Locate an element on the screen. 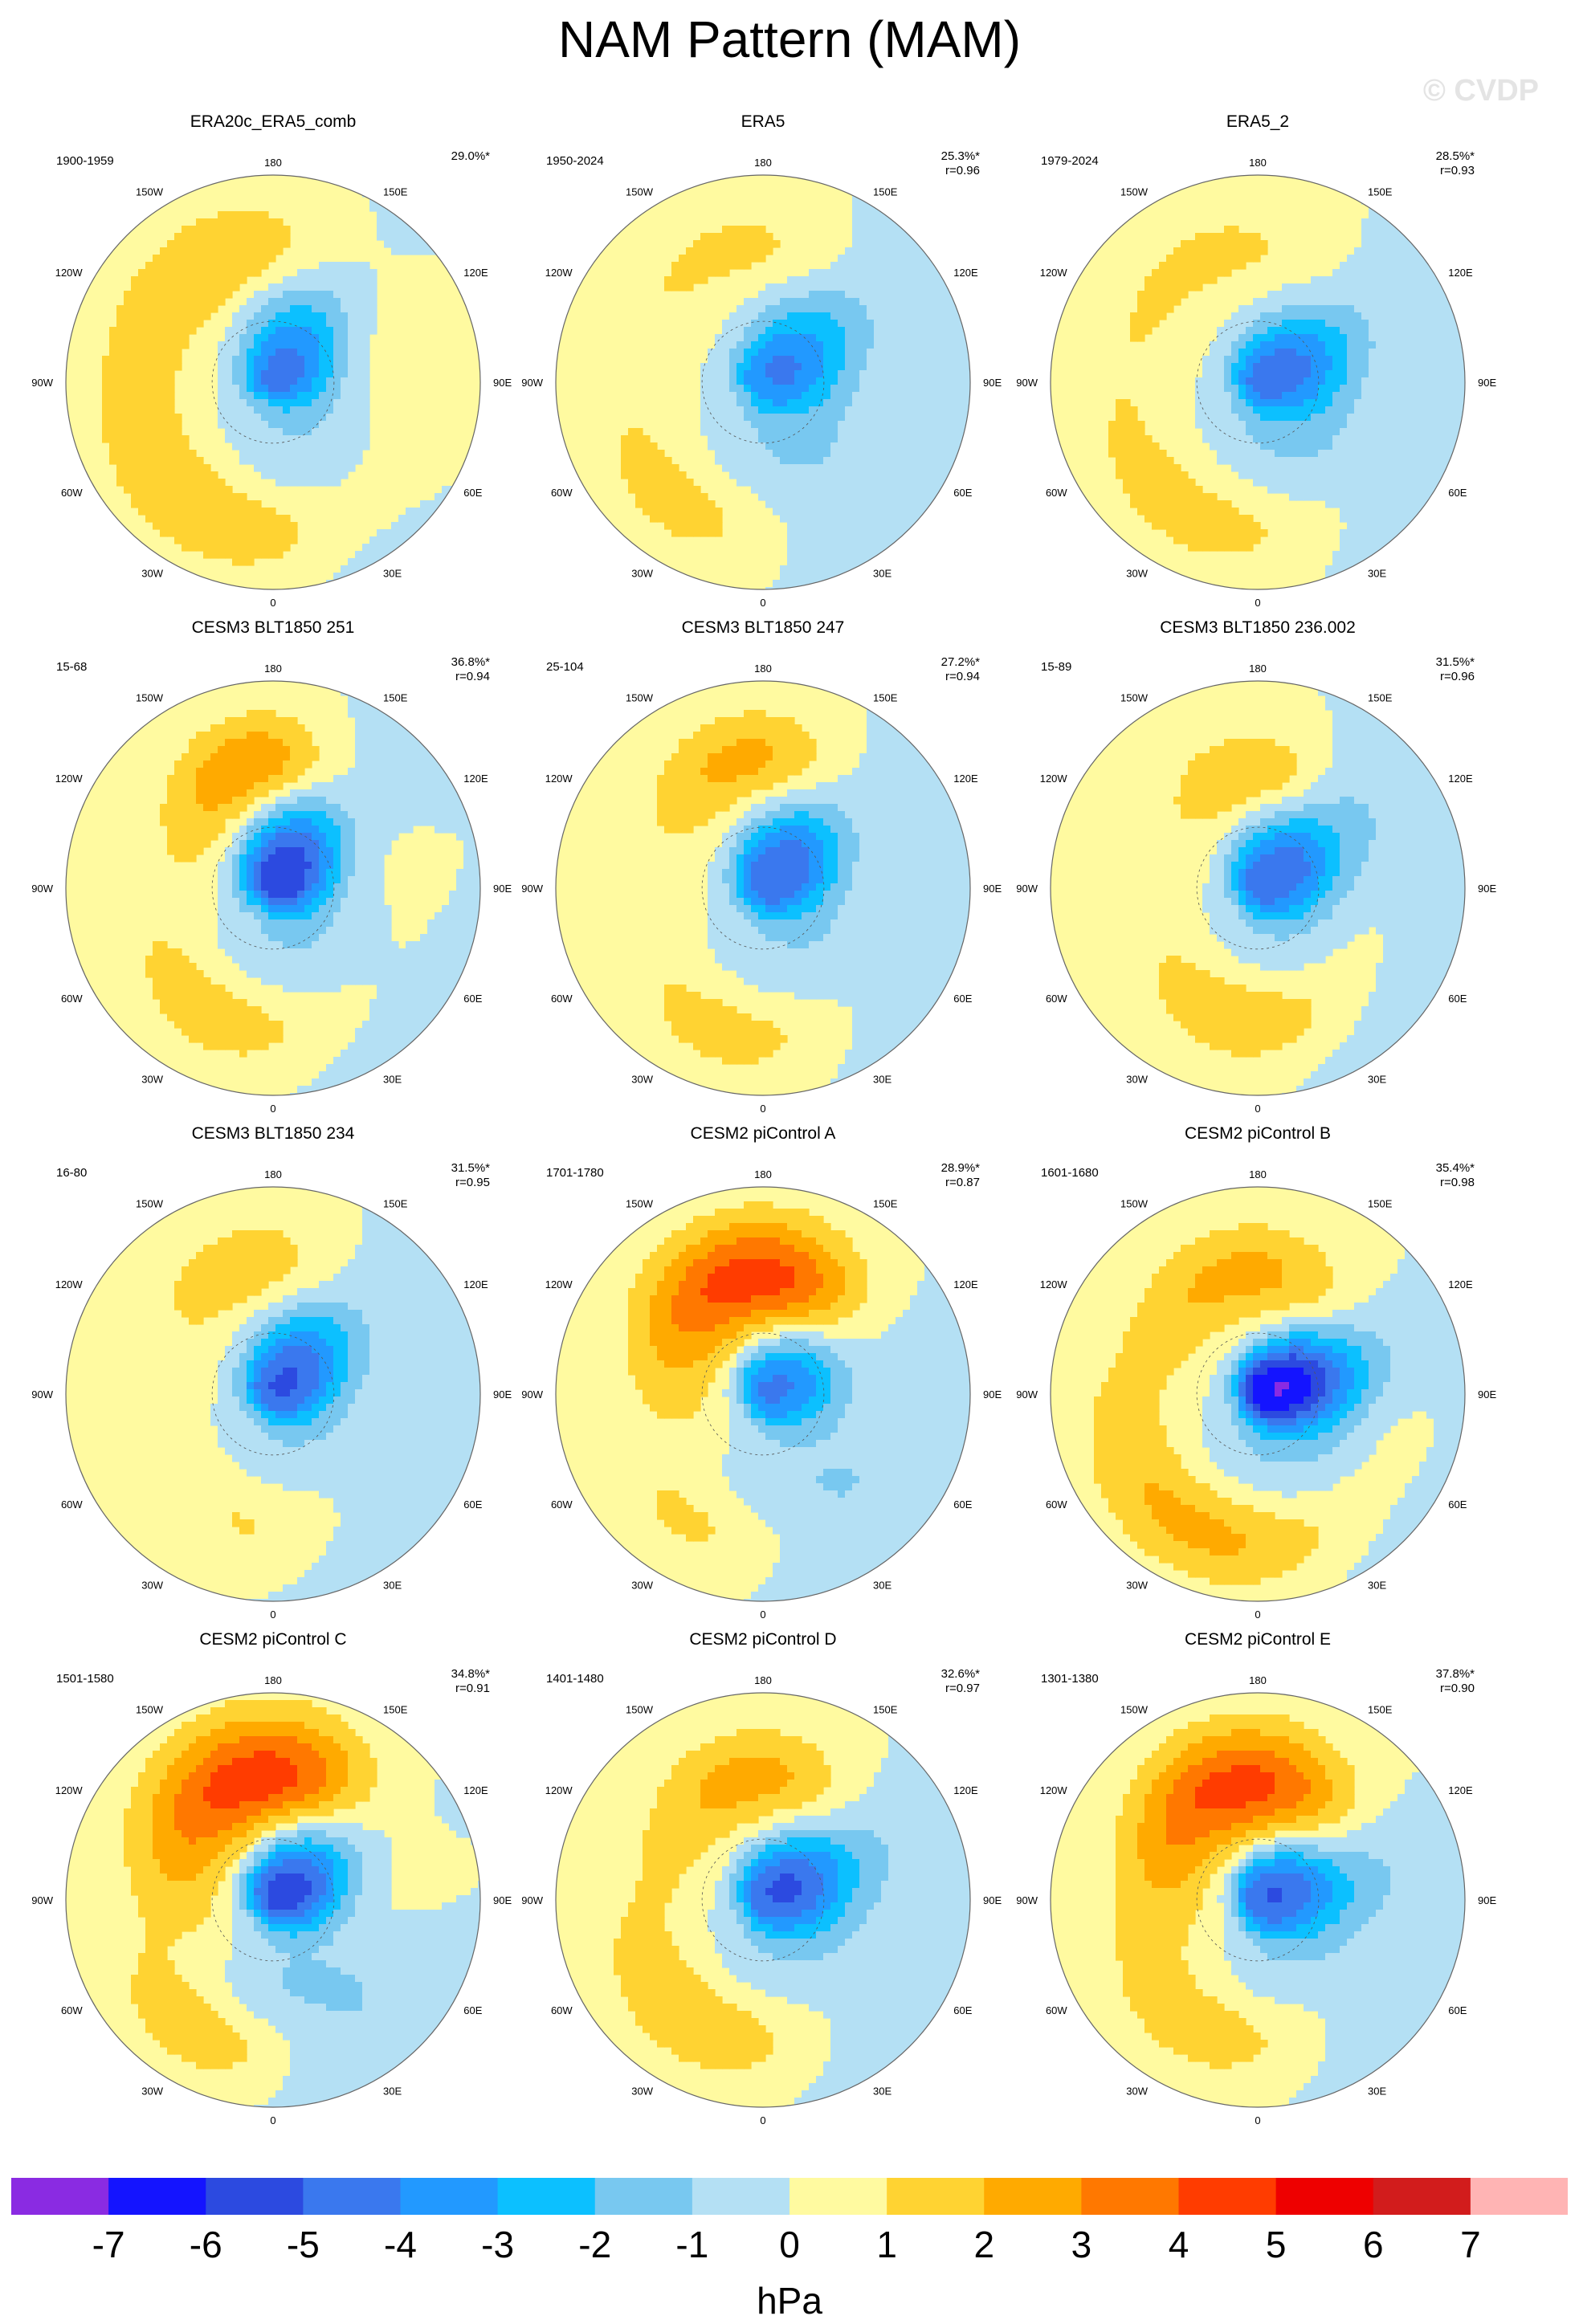  panel-stats: 36.8%* r=0.94 is located at coordinates (470, 670).